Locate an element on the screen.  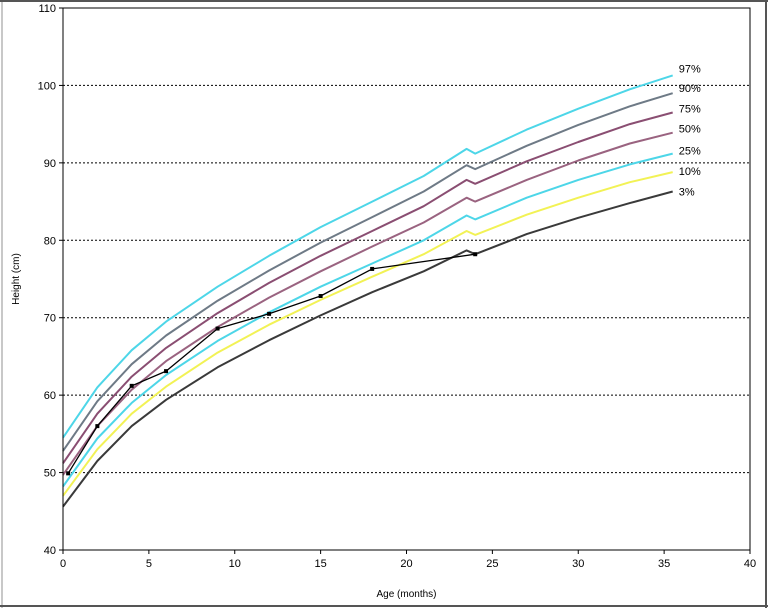
y-tick-label: 70 is located at coordinates (50, 319).